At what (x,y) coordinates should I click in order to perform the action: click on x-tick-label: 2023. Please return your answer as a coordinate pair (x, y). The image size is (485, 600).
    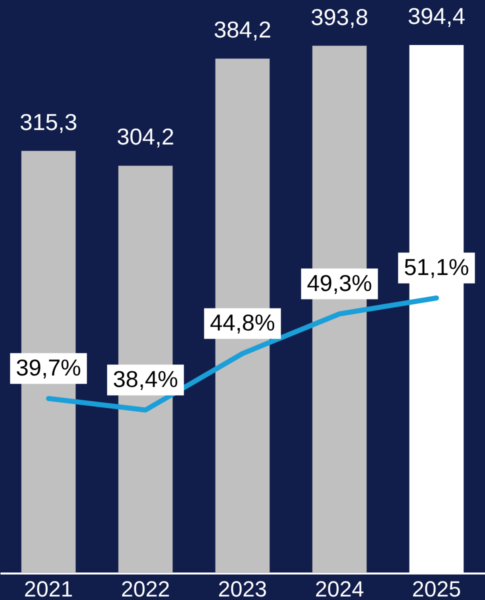
    Looking at the image, I should click on (242, 588).